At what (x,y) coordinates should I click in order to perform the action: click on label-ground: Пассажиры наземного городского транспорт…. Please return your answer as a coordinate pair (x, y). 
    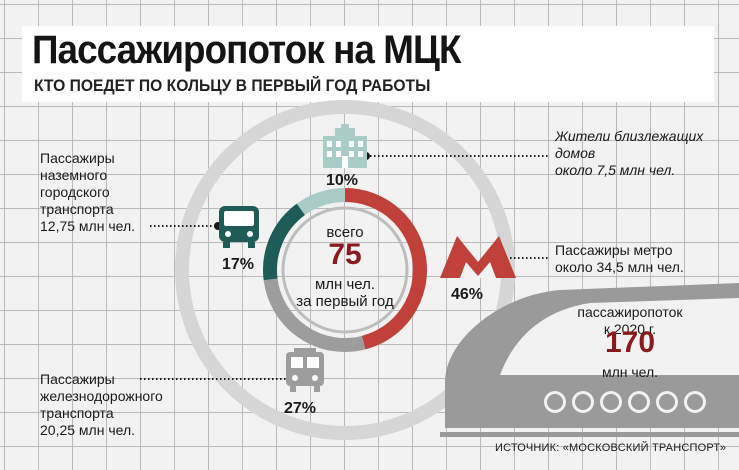
    Looking at the image, I should click on (88, 192).